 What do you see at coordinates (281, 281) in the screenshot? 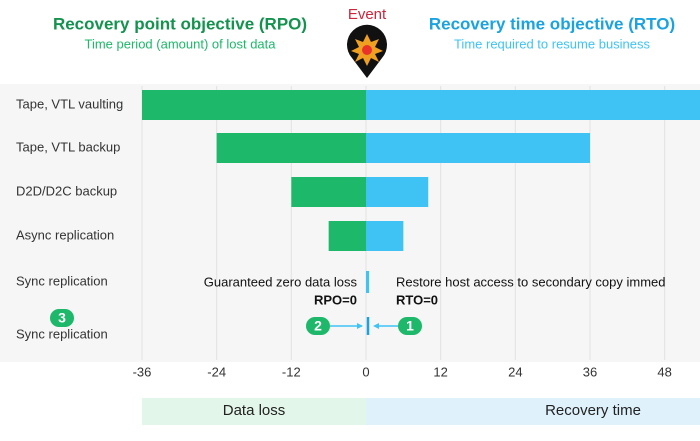
I see `annotation: Guaranteed zero data loss` at bounding box center [281, 281].